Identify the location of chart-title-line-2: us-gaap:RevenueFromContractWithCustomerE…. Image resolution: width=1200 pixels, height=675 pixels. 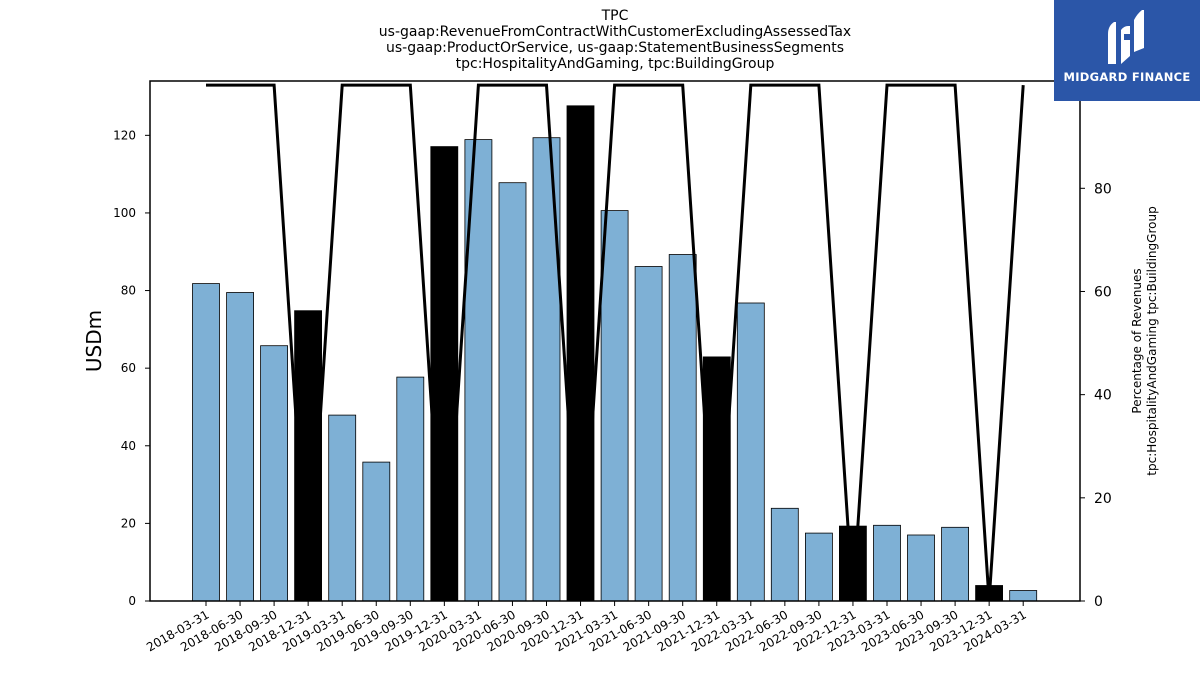
(615, 32).